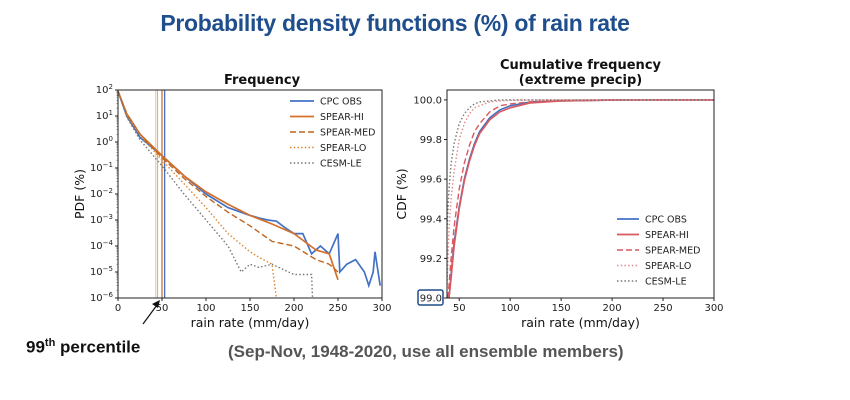 The height and width of the screenshot is (400, 850). I want to click on x-tick-label: 0, so click(118, 308).